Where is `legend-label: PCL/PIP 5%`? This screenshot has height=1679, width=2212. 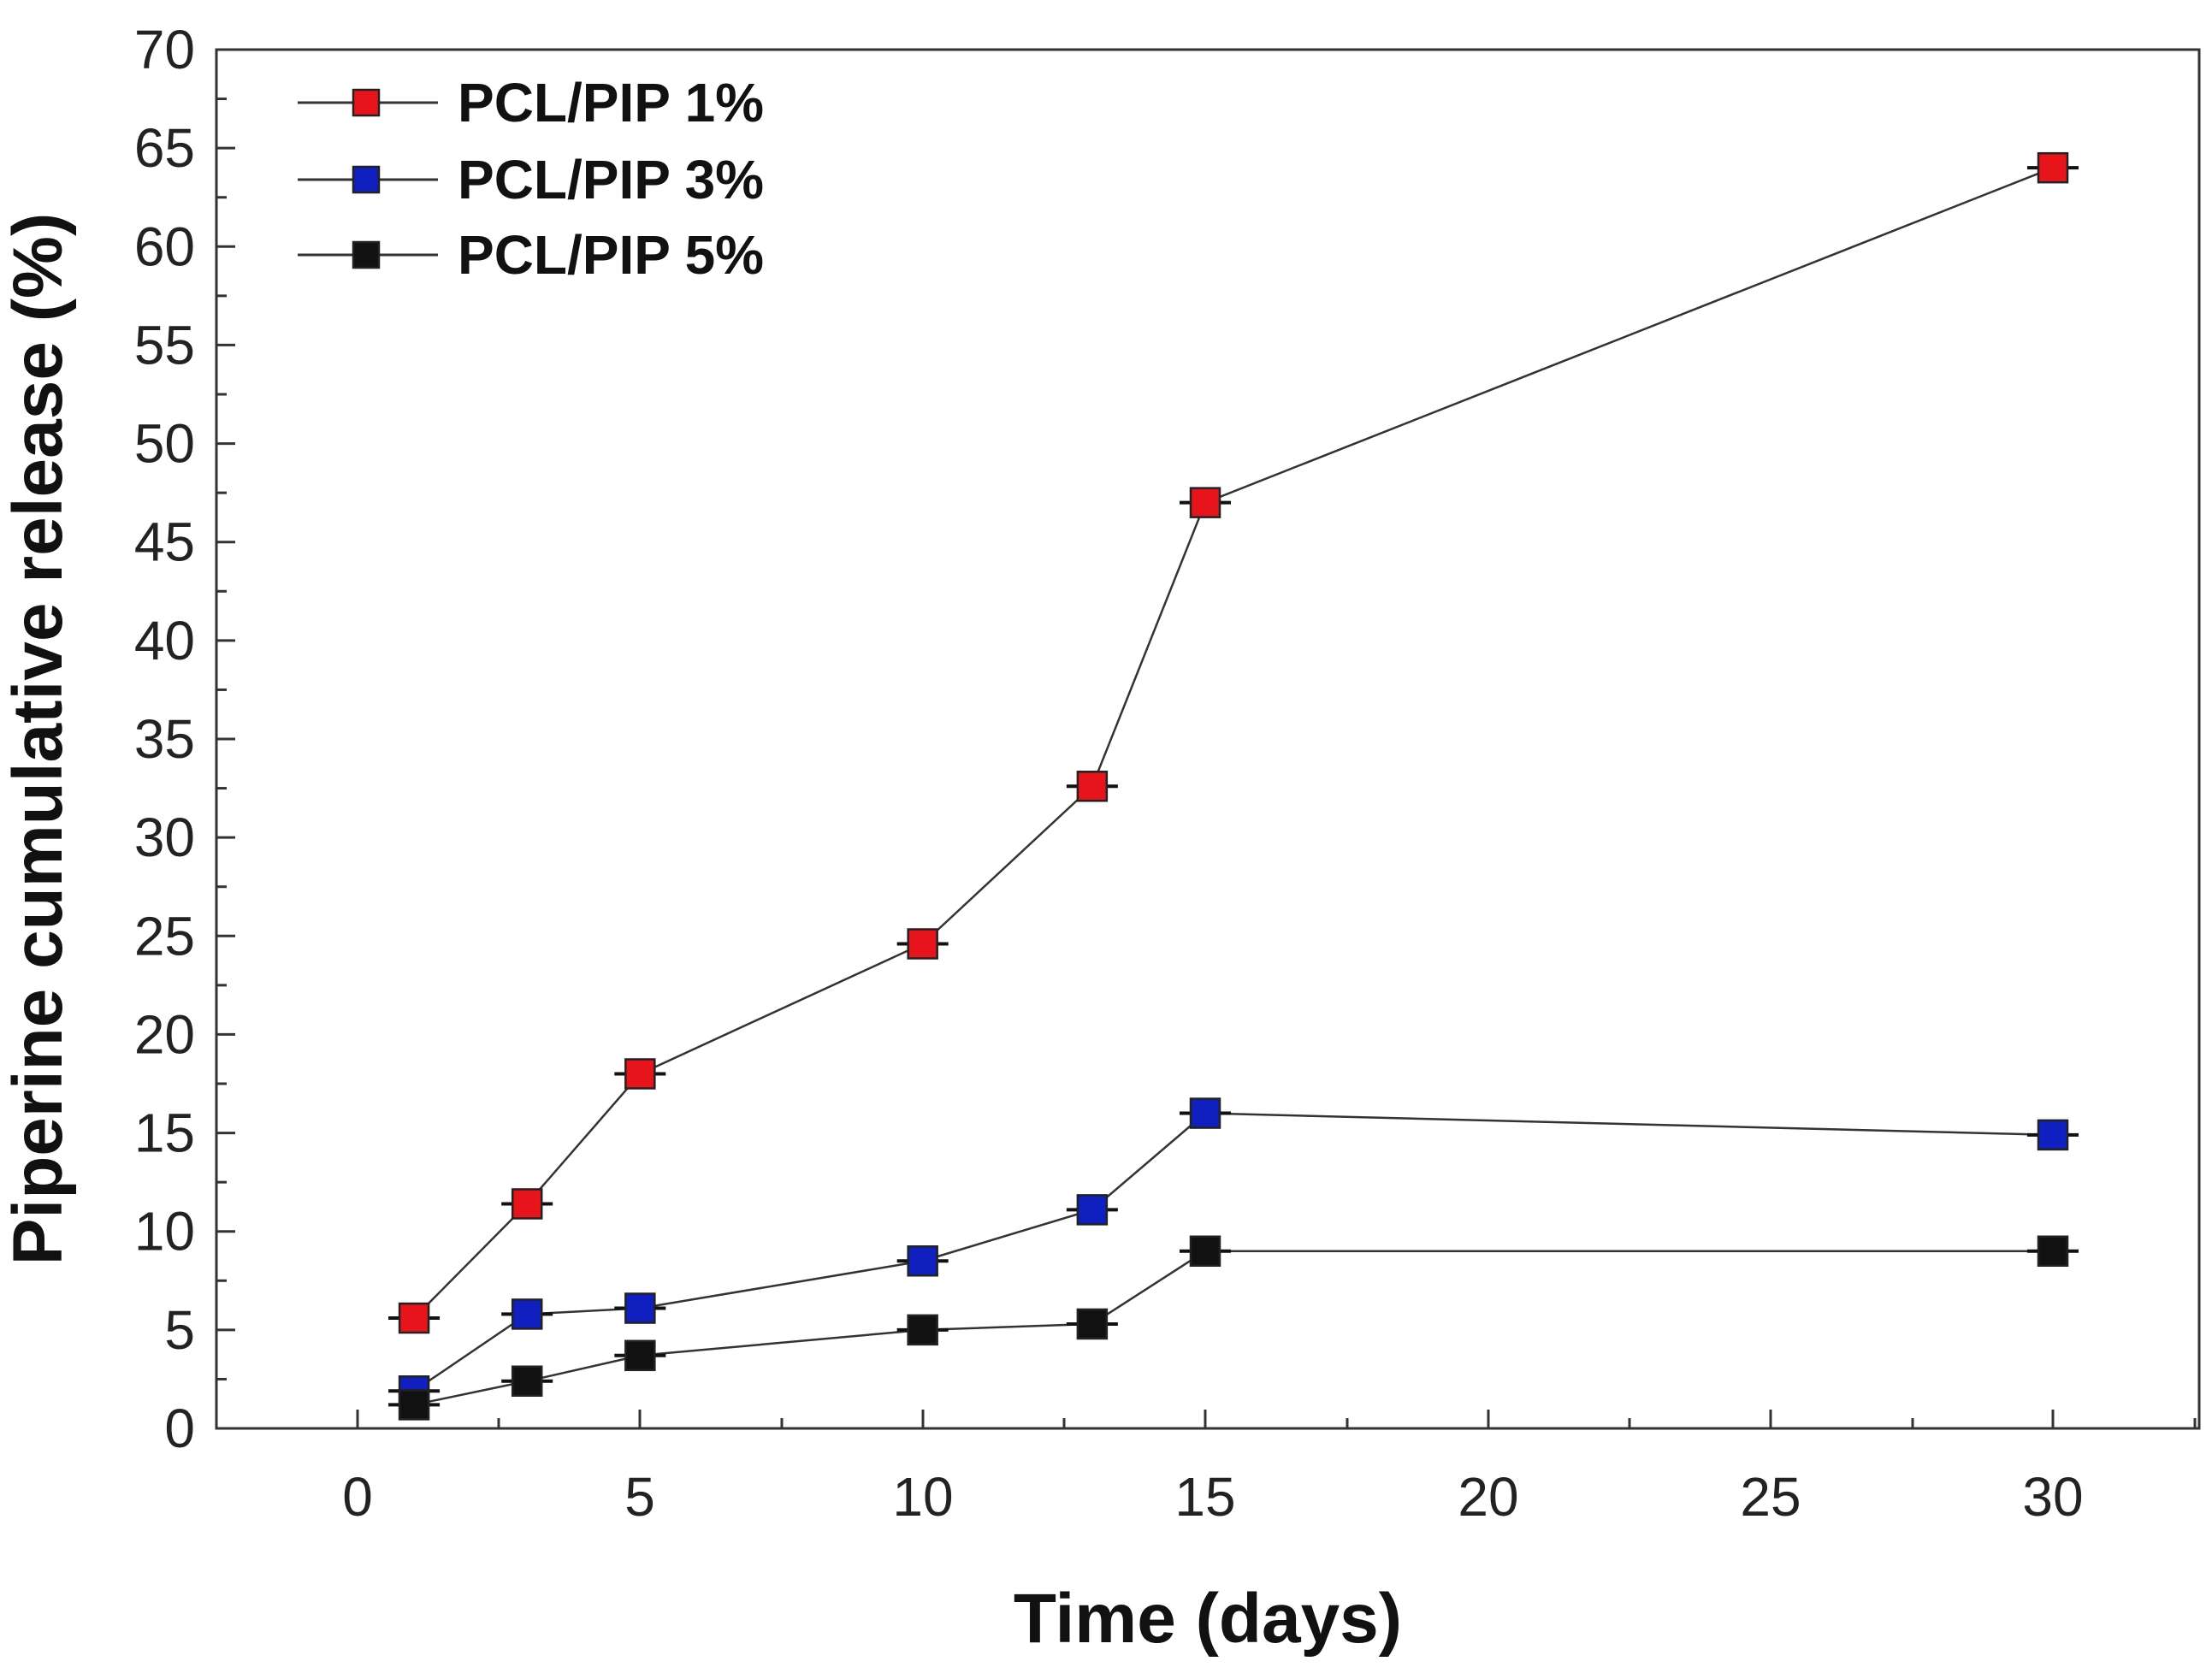 legend-label: PCL/PIP 5% is located at coordinates (611, 255).